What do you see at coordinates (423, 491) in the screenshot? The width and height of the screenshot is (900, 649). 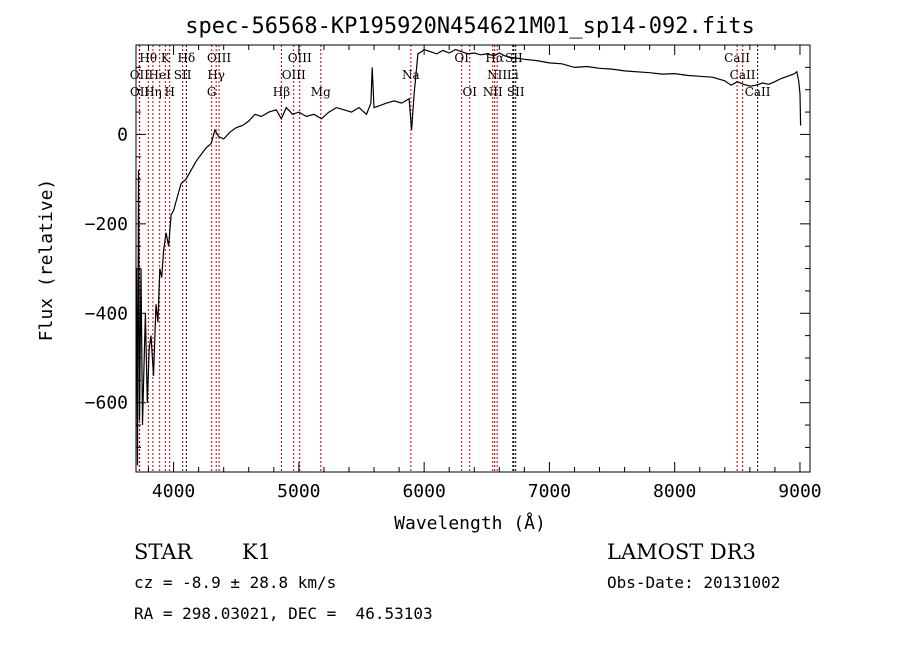 I see `x-tick-label: 6000` at bounding box center [423, 491].